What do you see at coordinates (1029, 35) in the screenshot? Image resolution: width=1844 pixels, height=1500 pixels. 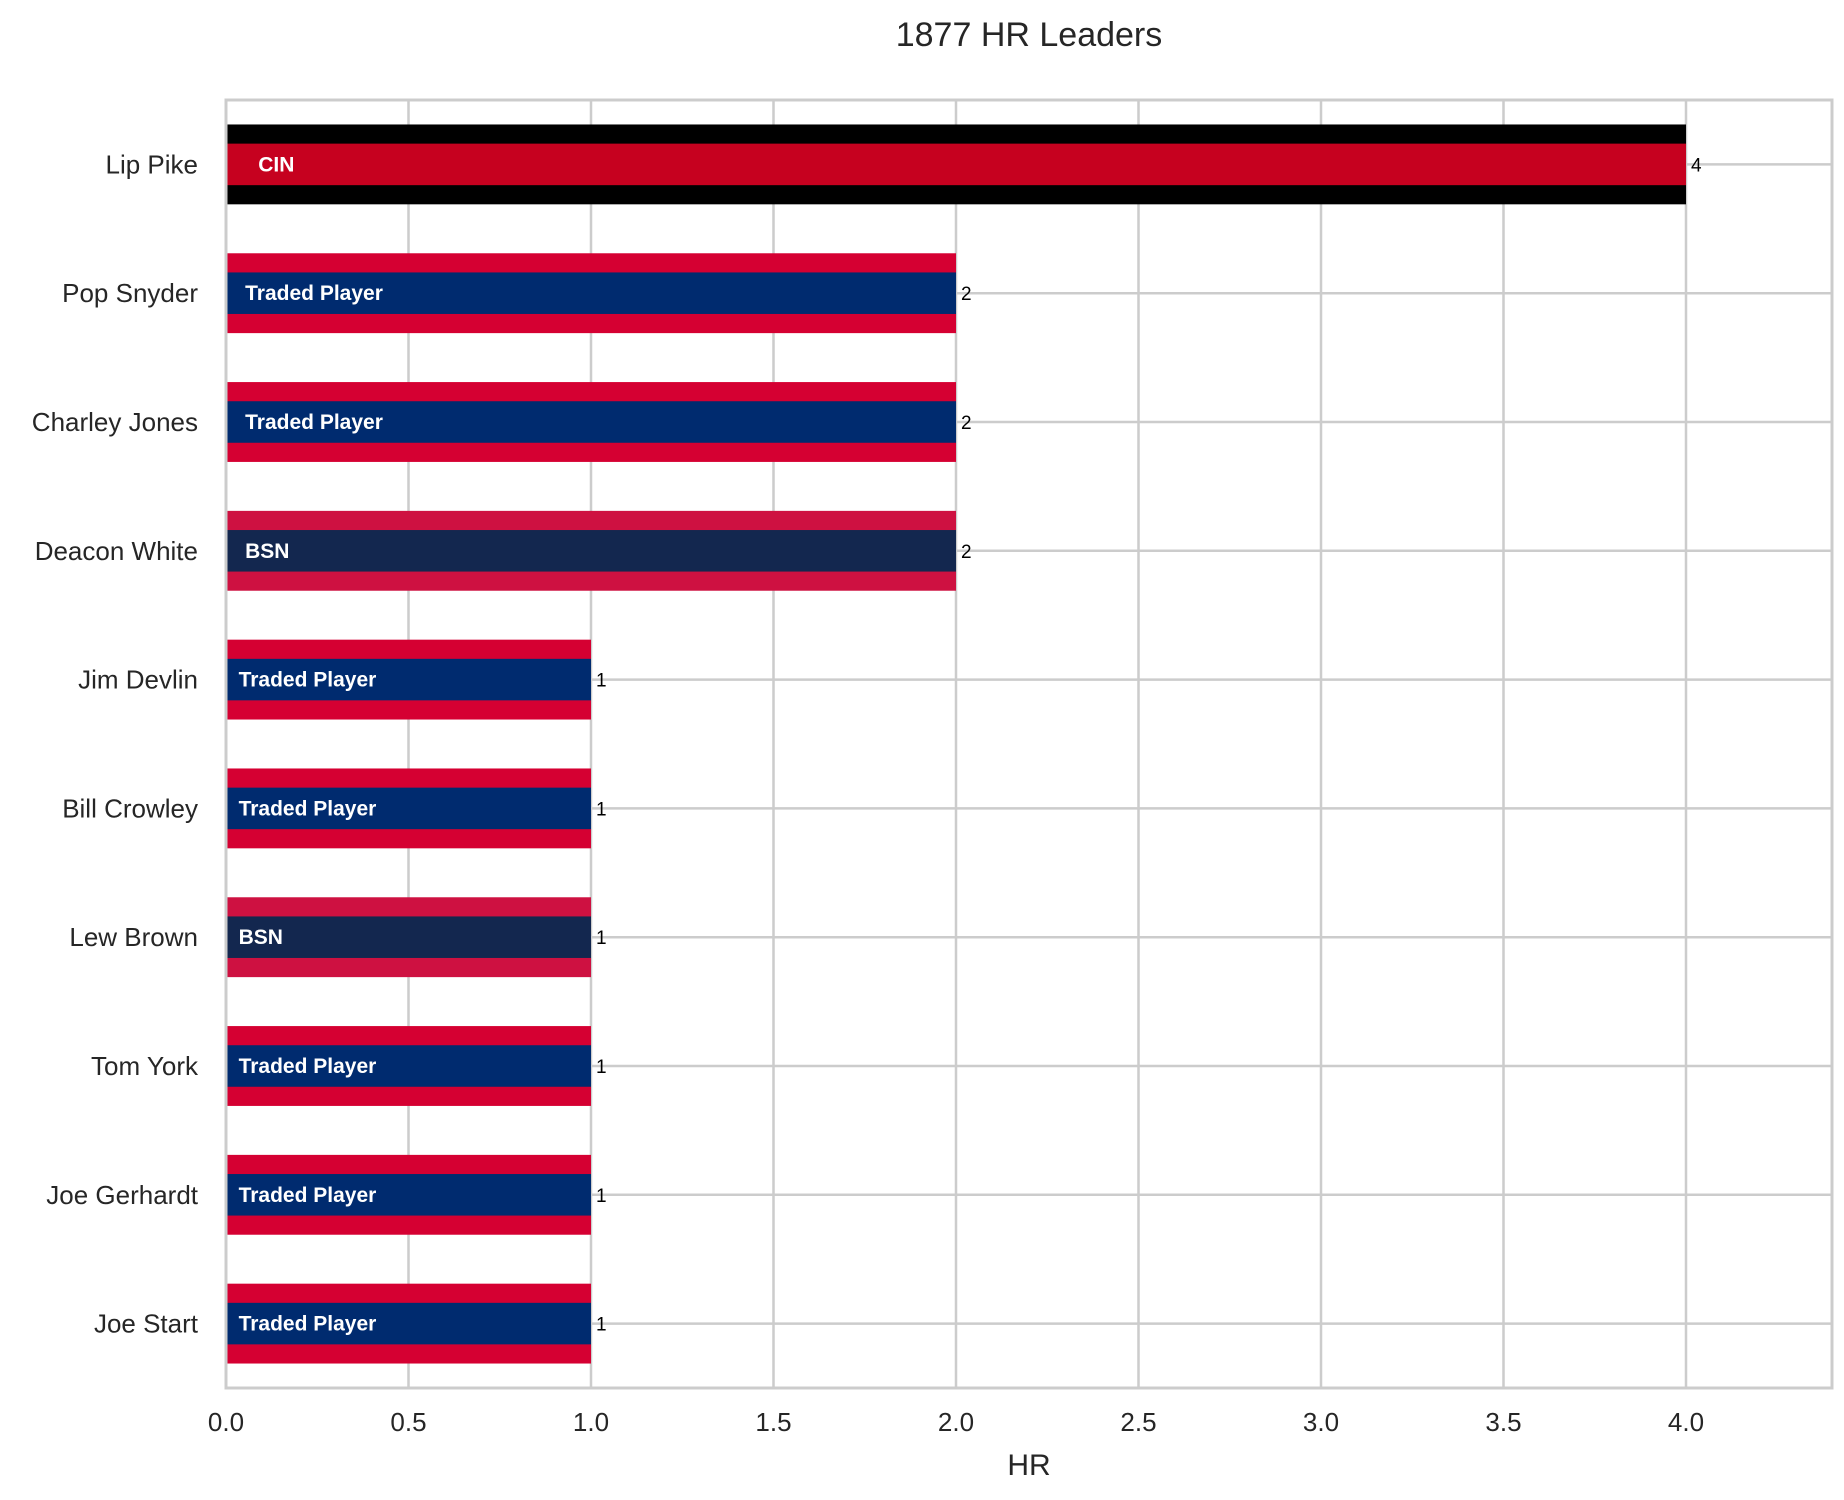 I see `chart-title: 1877 HR Leaders` at bounding box center [1029, 35].